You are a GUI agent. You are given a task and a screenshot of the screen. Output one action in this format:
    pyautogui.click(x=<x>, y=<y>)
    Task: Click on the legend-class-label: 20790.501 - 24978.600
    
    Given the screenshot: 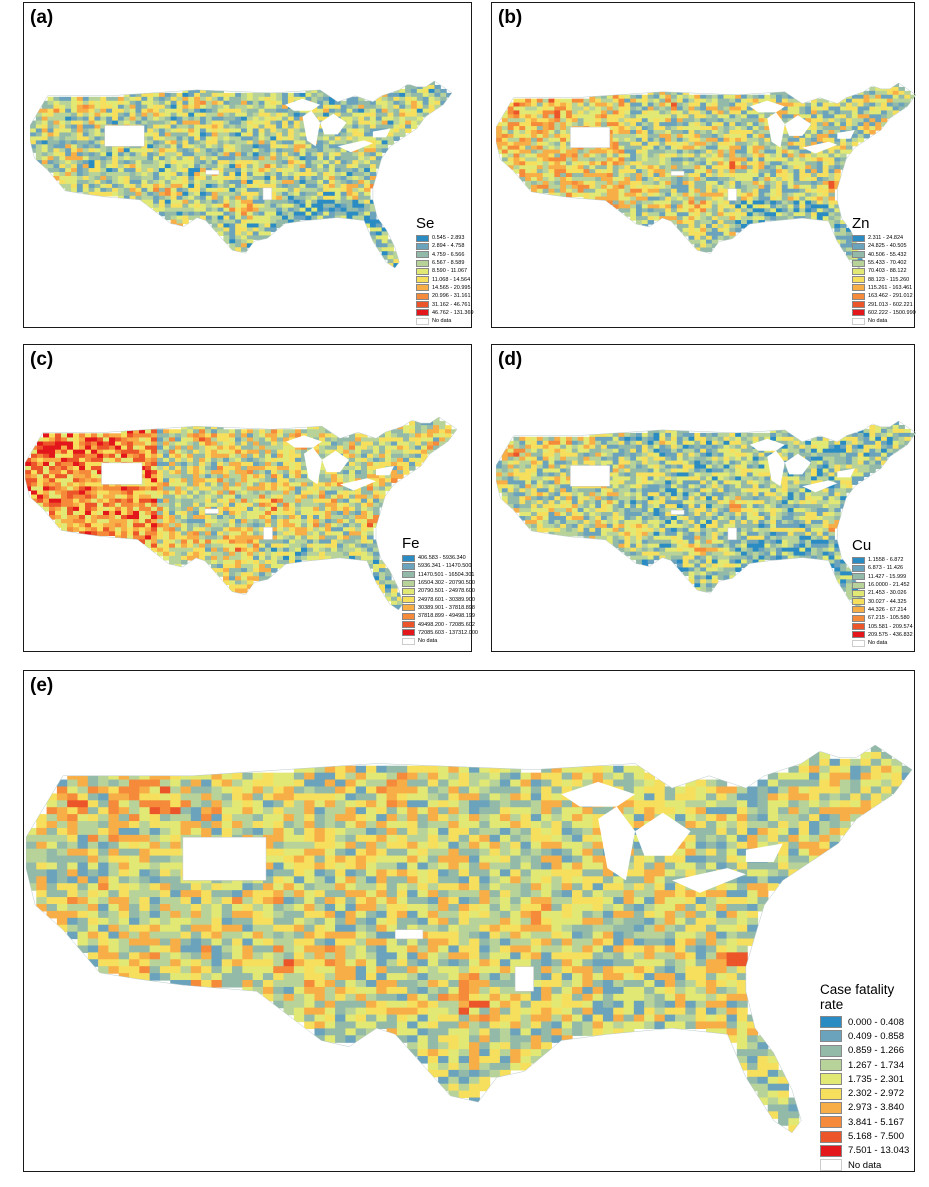 What is the action you would take?
    pyautogui.click(x=446, y=591)
    